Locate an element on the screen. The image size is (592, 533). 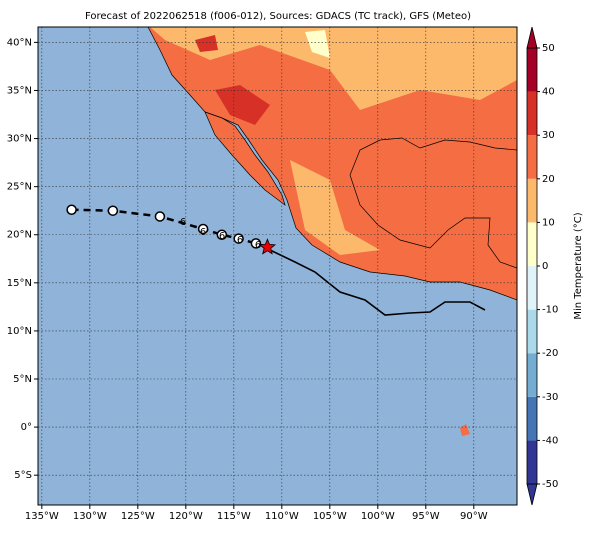
x-tick-label: 135°W is located at coordinates (42, 516).